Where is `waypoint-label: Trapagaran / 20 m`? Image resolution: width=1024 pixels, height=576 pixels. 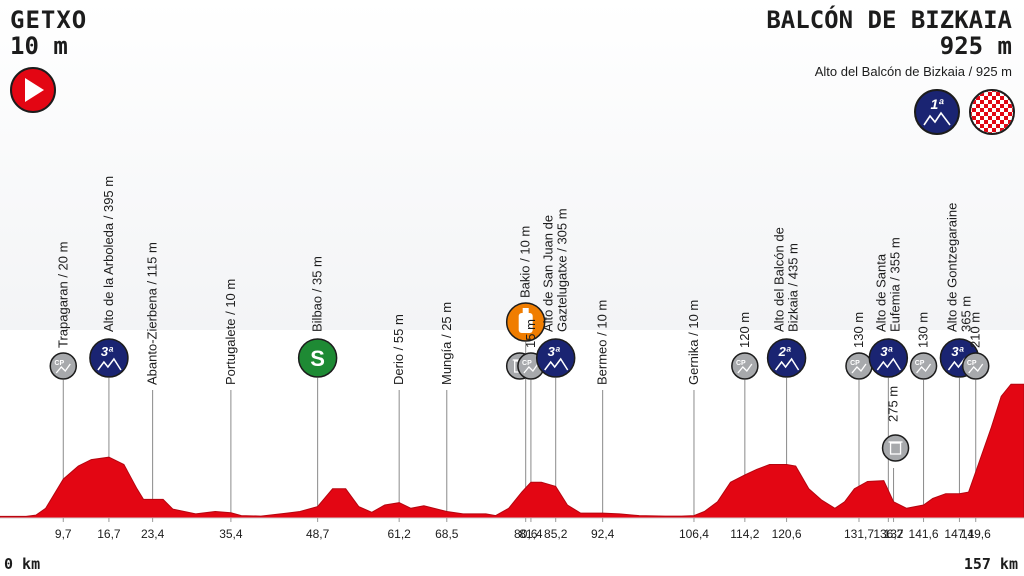 waypoint-label: Trapagaran / 20 m is located at coordinates (62, 295).